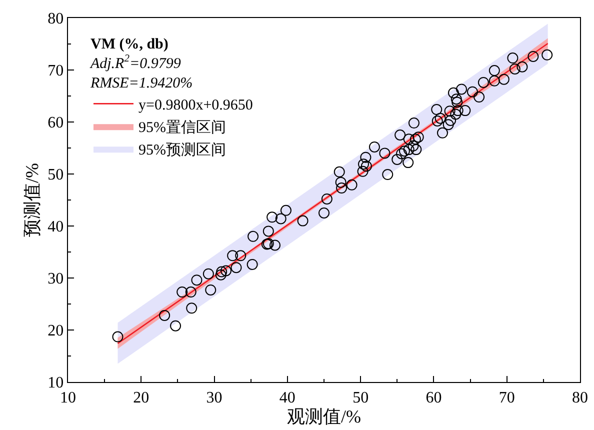 The width and height of the screenshot is (594, 430). What do you see at coordinates (56, 227) in the screenshot?
I see `y-tick-label: 40` at bounding box center [56, 227].